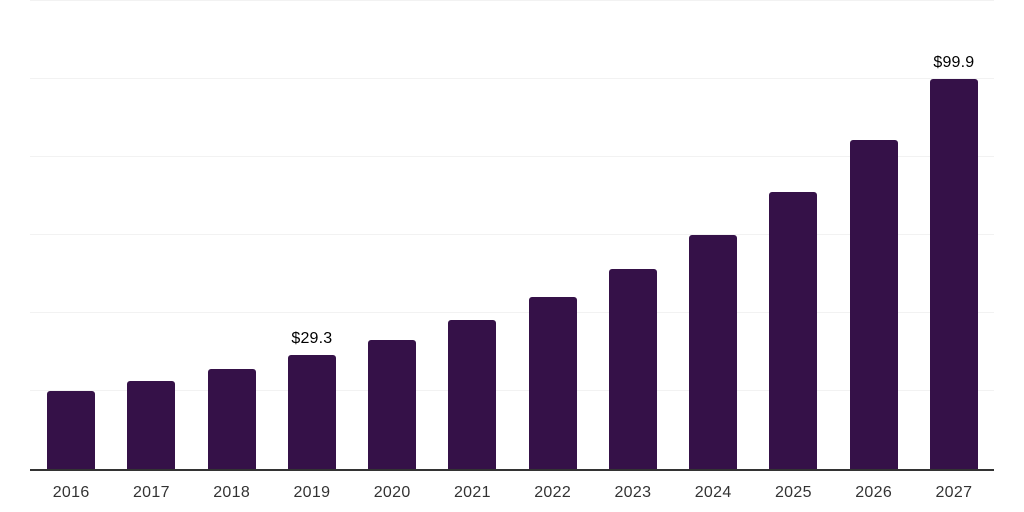  What do you see at coordinates (873, 304) in the screenshot?
I see `bar-2026` at bounding box center [873, 304].